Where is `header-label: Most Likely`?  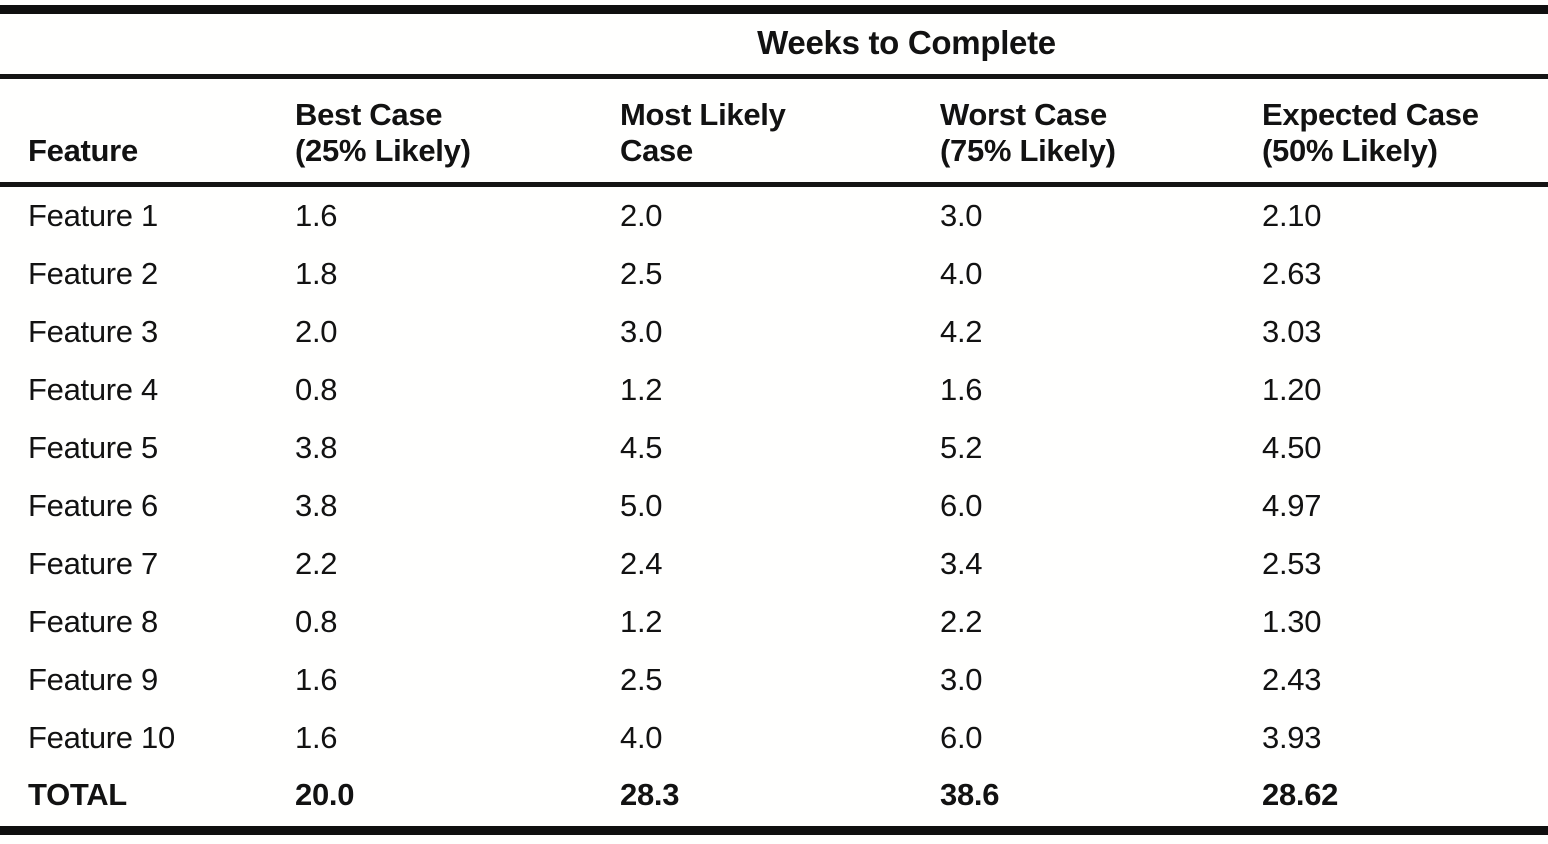 header-label: Most Likely is located at coordinates (703, 114).